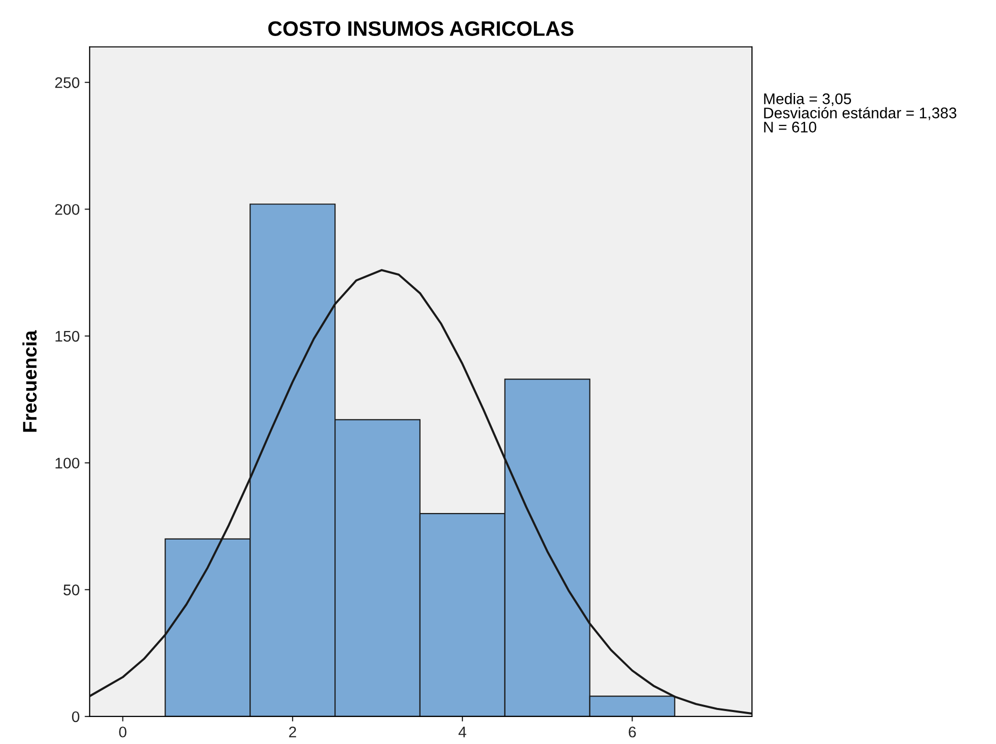 This screenshot has height=744, width=996. Describe the element at coordinates (68, 336) in the screenshot. I see `y-tick-label: 150` at that location.